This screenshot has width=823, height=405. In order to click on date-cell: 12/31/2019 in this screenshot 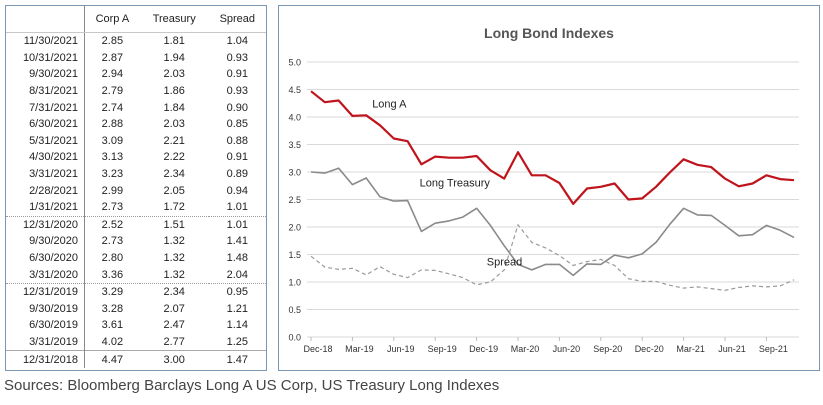, I will do `click(45, 291)`.